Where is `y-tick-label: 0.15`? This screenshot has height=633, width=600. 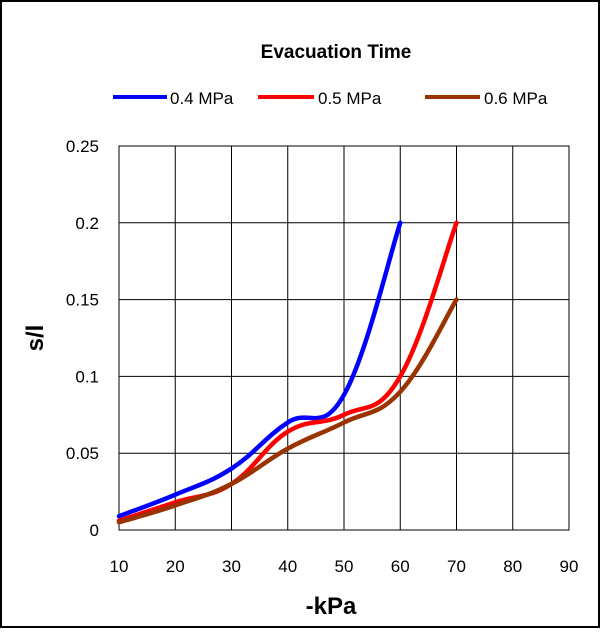
y-tick-label: 0.15 is located at coordinates (82, 300).